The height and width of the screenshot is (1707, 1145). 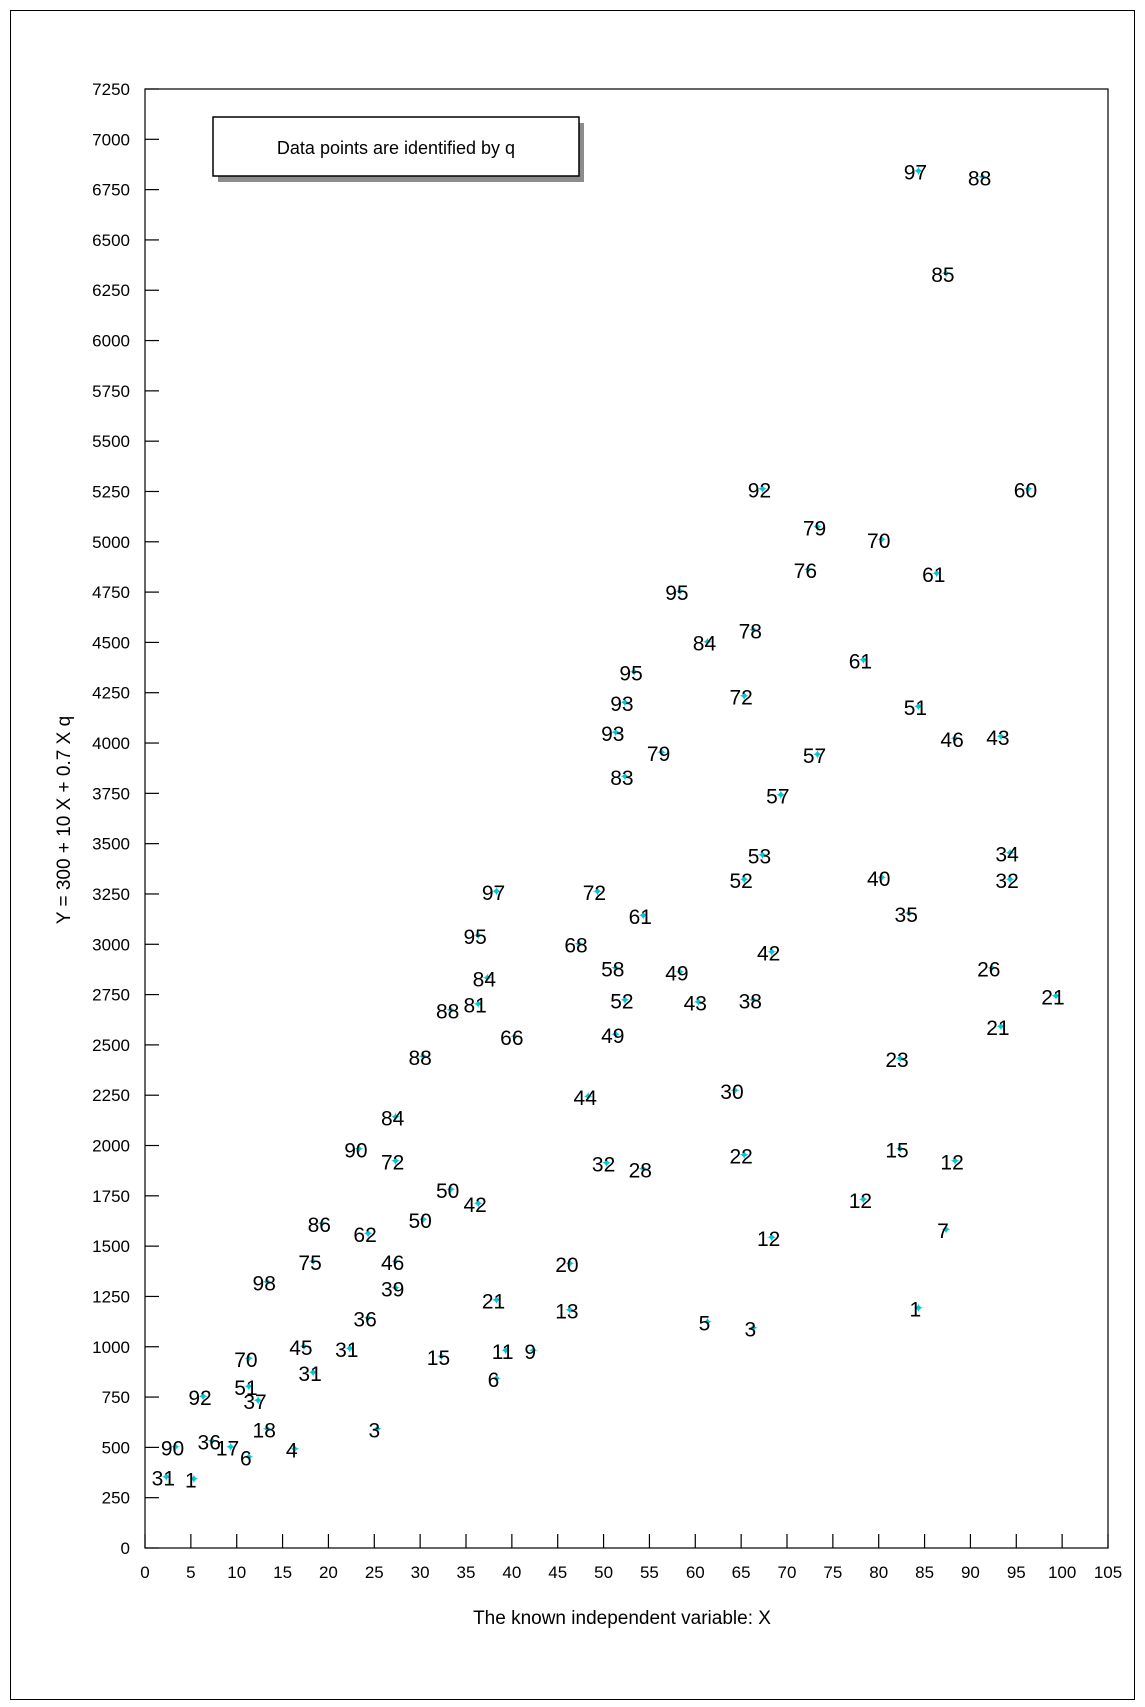 What do you see at coordinates (111, 139) in the screenshot?
I see `y-tick-label: 7000` at bounding box center [111, 139].